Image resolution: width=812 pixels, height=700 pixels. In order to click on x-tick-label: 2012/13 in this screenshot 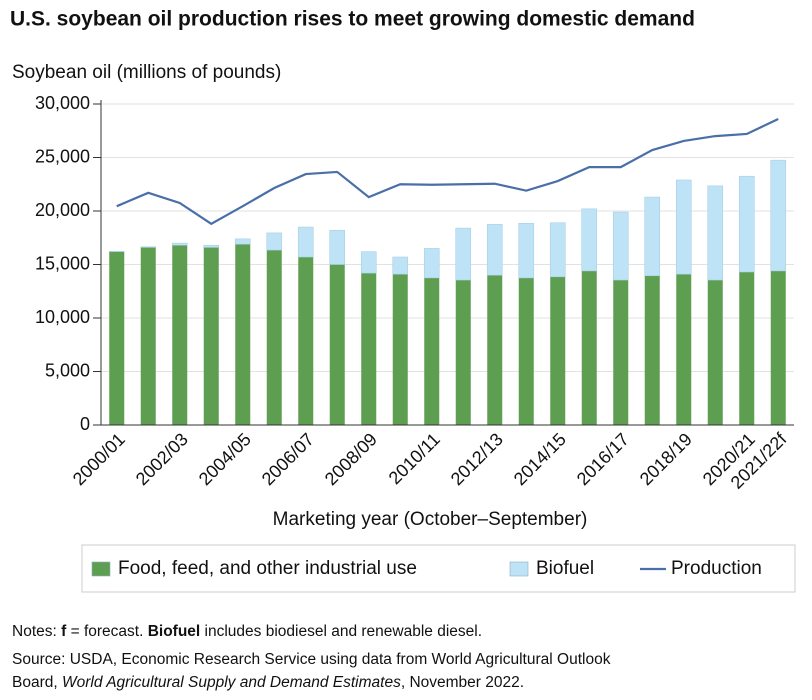, I will do `click(477, 459)`.